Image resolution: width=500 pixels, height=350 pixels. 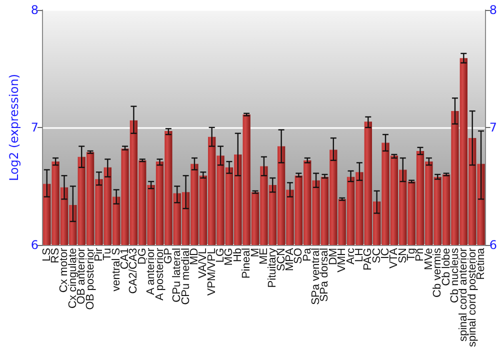 What do you see at coordinates (493, 127) in the screenshot?
I see `y2-tick-label: 7` at bounding box center [493, 127].